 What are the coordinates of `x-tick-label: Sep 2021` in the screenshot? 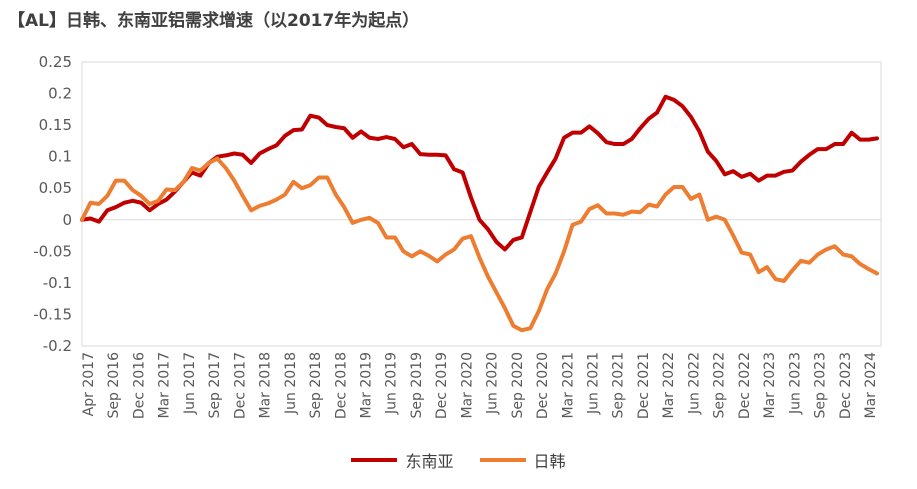 It's located at (619, 385).